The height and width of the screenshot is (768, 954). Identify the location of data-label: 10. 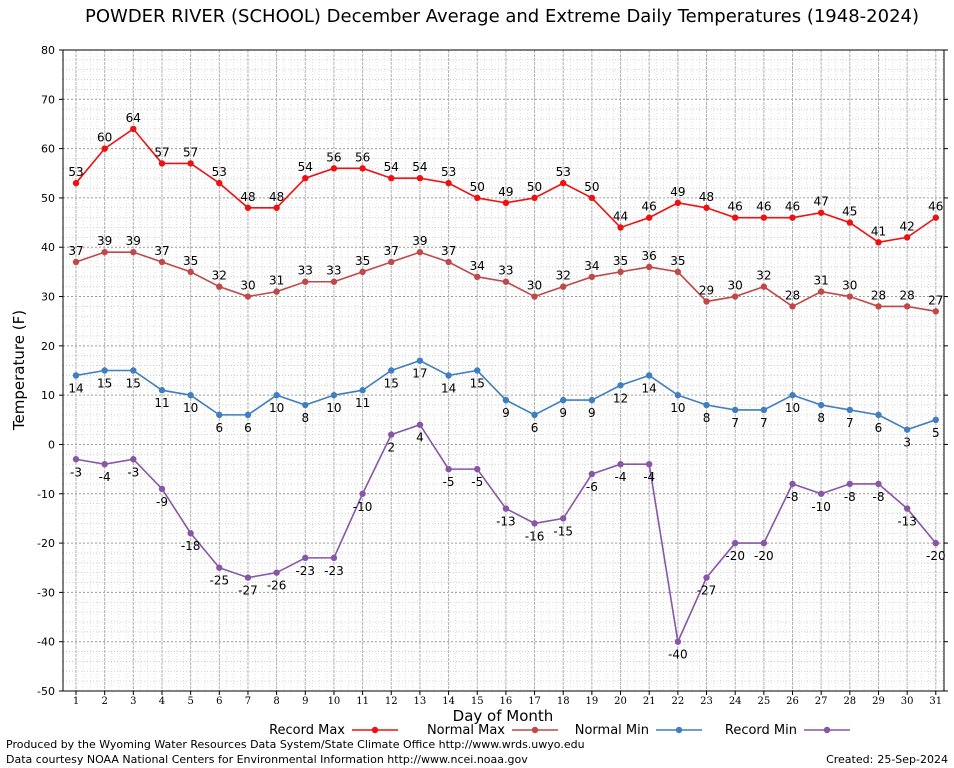
(333, 408).